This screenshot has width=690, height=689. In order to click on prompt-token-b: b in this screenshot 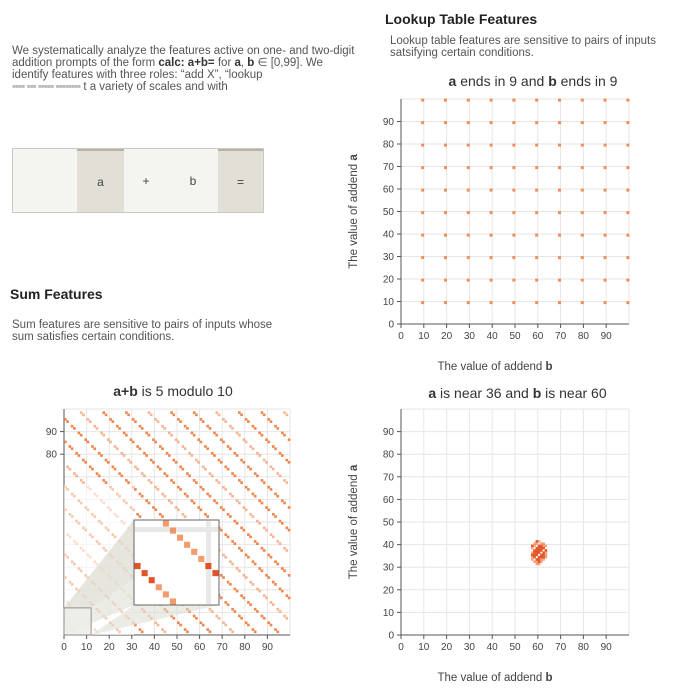, I will do `click(193, 180)`.